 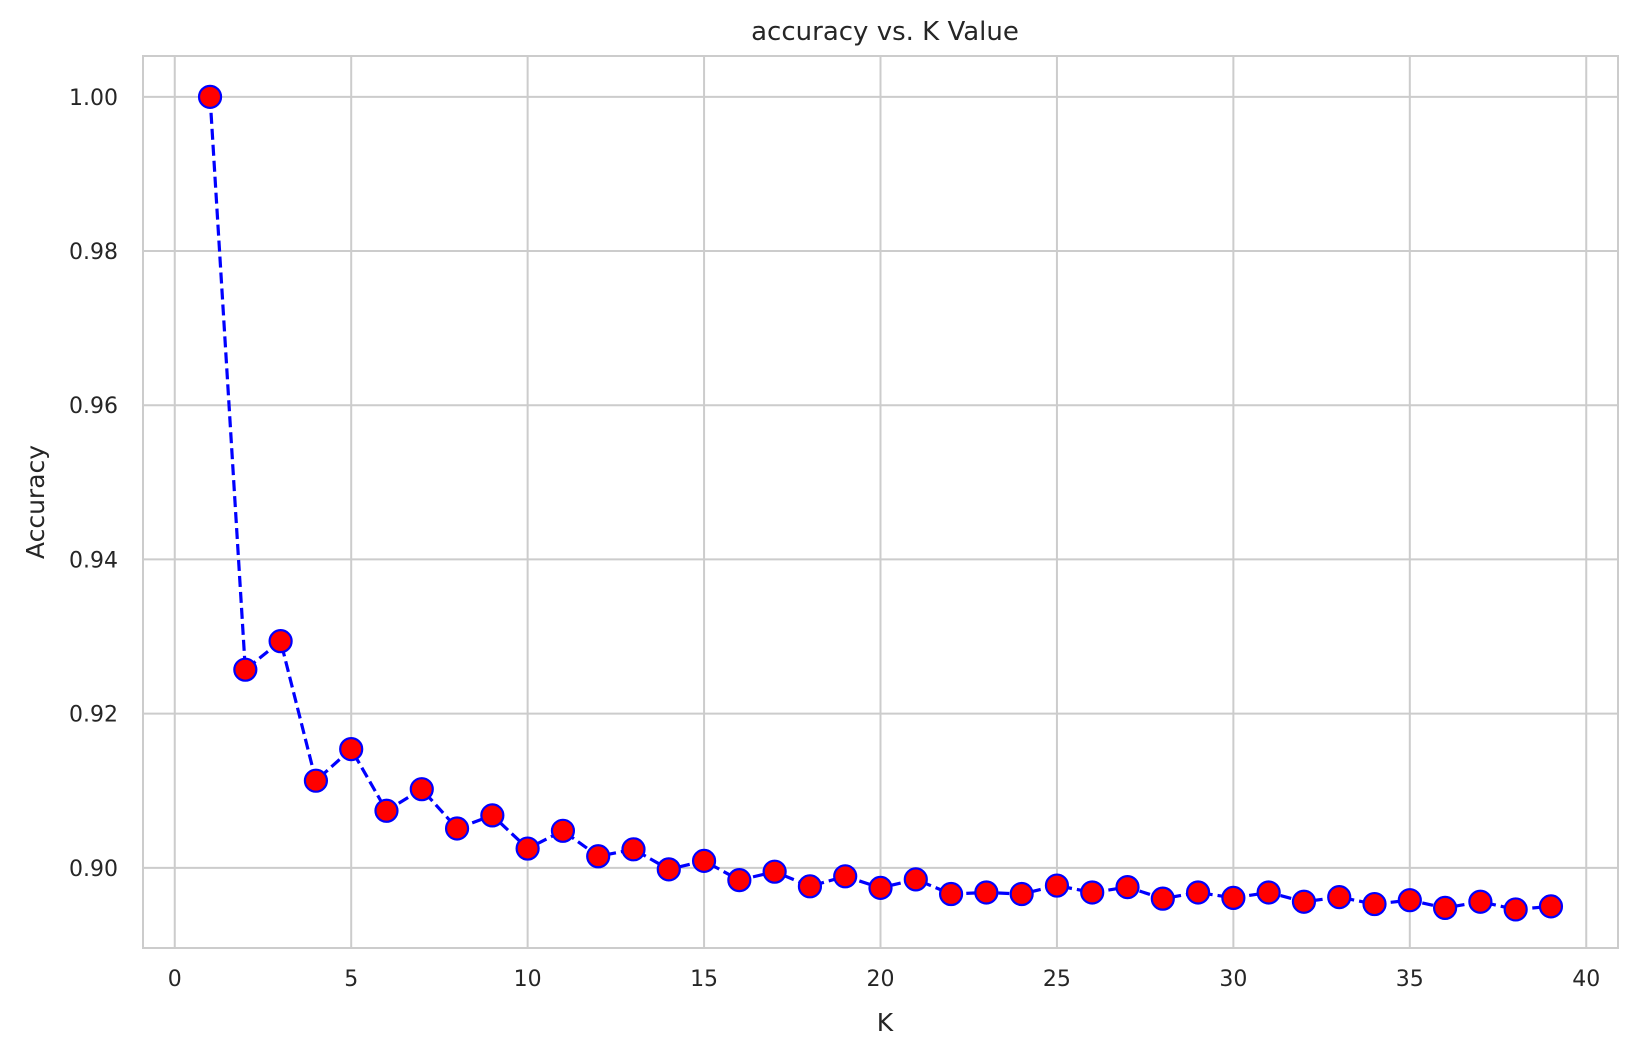 What do you see at coordinates (668, 869) in the screenshot?
I see `data-point-k14` at bounding box center [668, 869].